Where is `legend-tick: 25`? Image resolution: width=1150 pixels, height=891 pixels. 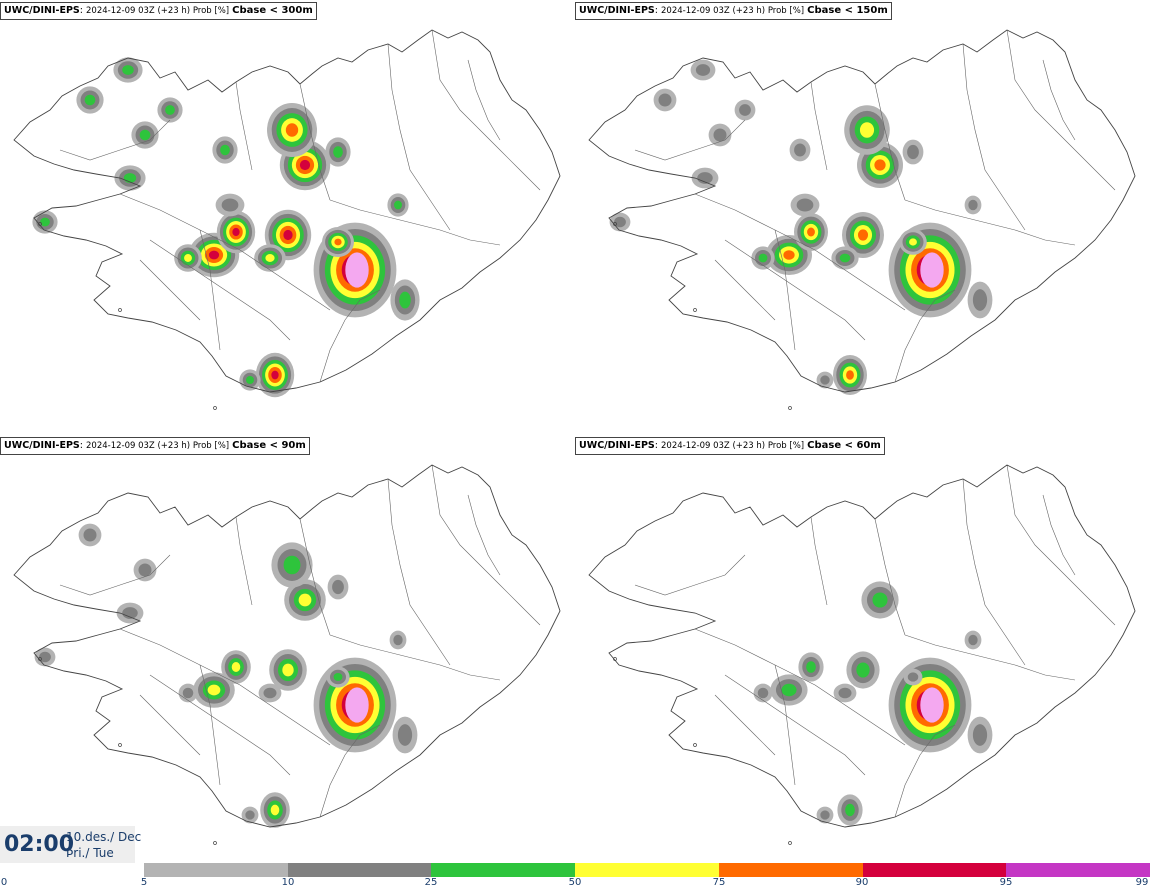
legend-tick: 25 is located at coordinates (431, 882).